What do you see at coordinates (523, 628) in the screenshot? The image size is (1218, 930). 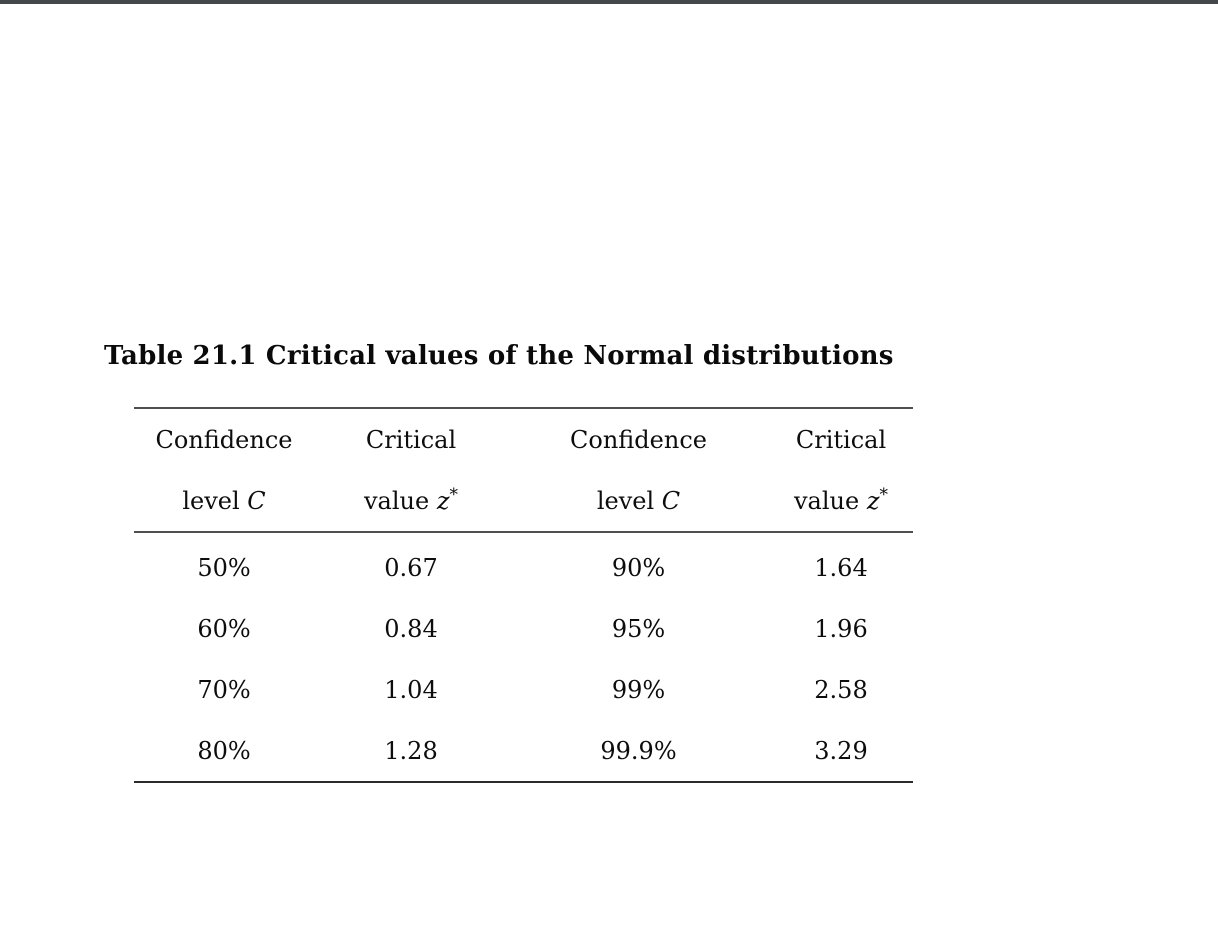 I see `table-row: 60% 0.84 95% 1.96` at bounding box center [523, 628].